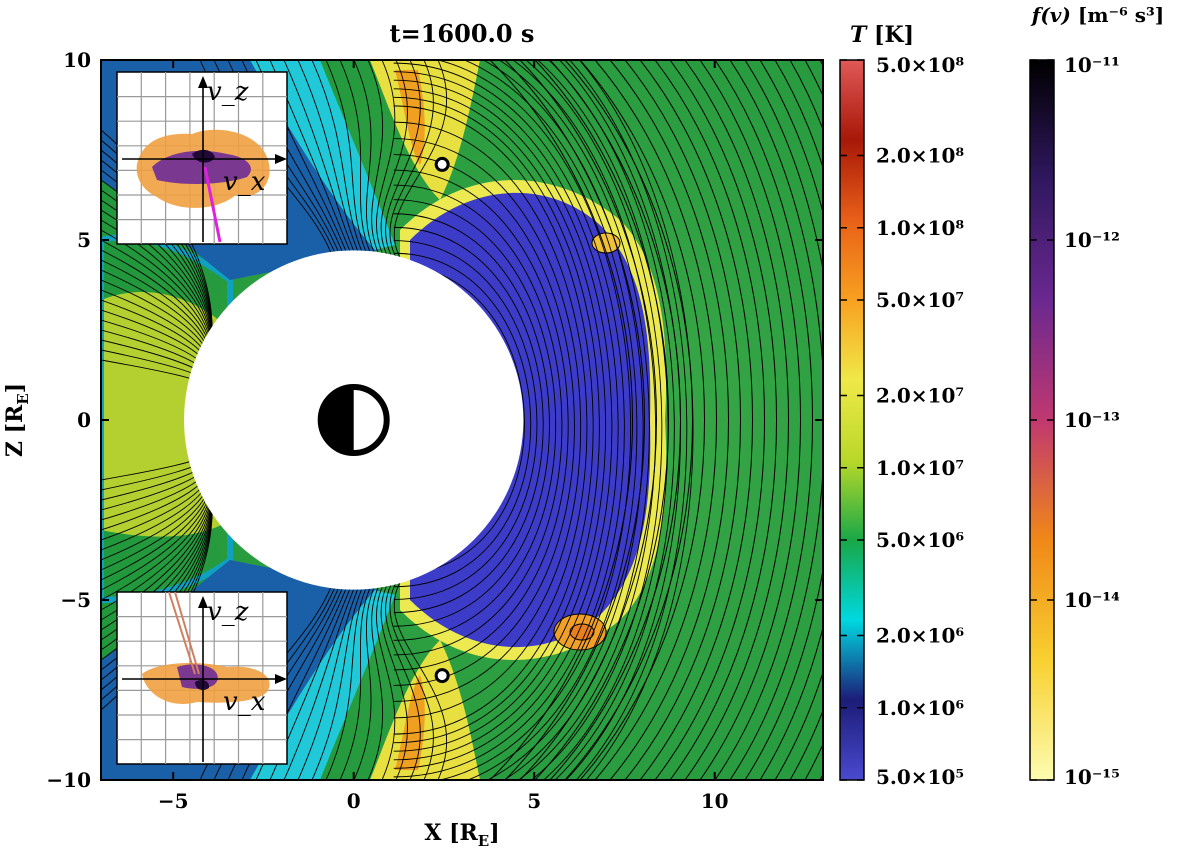  Describe the element at coordinates (920, 300) in the screenshot. I see `colorbar-tick-label: 5.0×10⁷` at that location.